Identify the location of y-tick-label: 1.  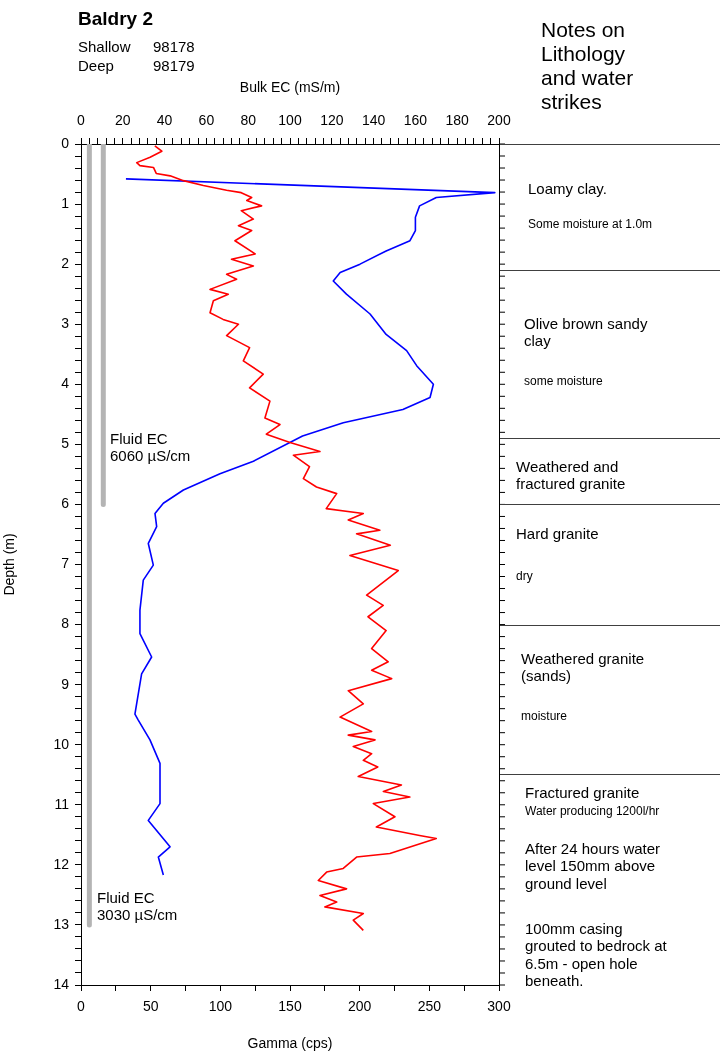
(65, 202).